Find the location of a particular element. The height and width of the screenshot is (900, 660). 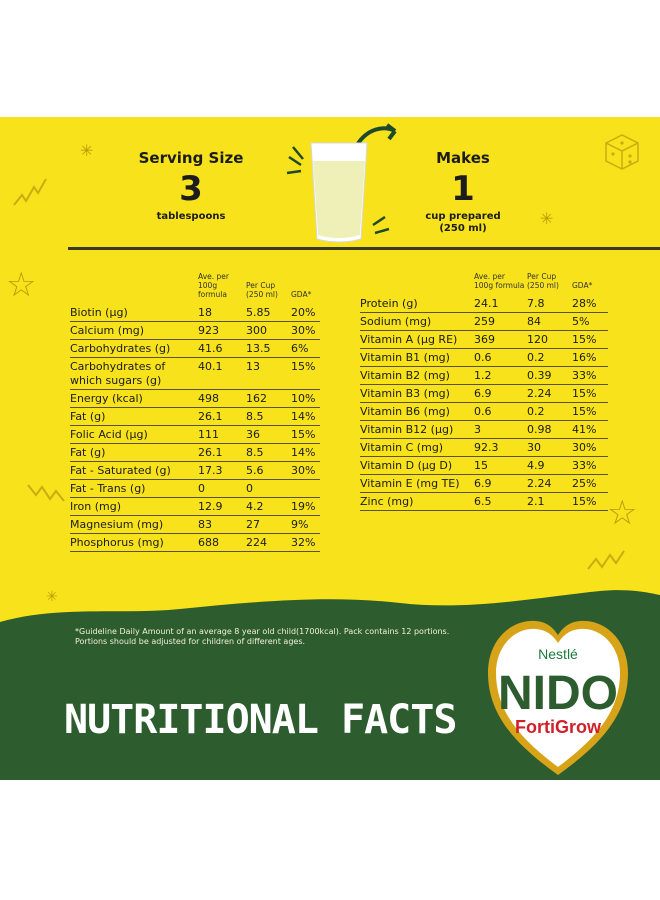

table-row: Vitamin B1 (mg) 0.6 0.2 16% is located at coordinates (484, 357).